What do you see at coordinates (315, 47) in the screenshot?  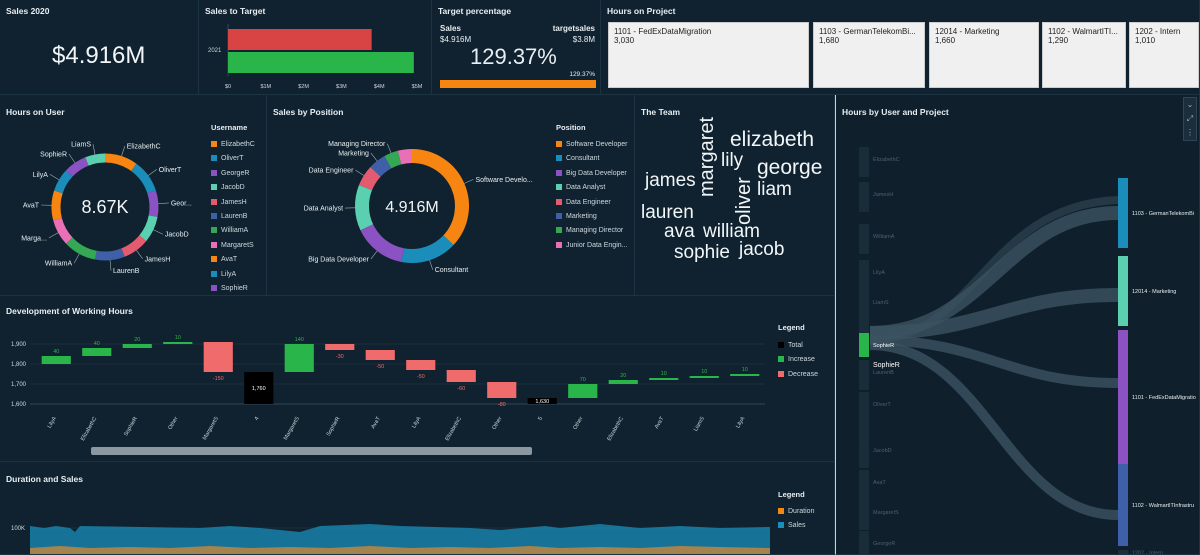 I see `sales-to-target-chart: 2021 $0 $1M $2M $3M $4M $5M` at bounding box center [315, 47].